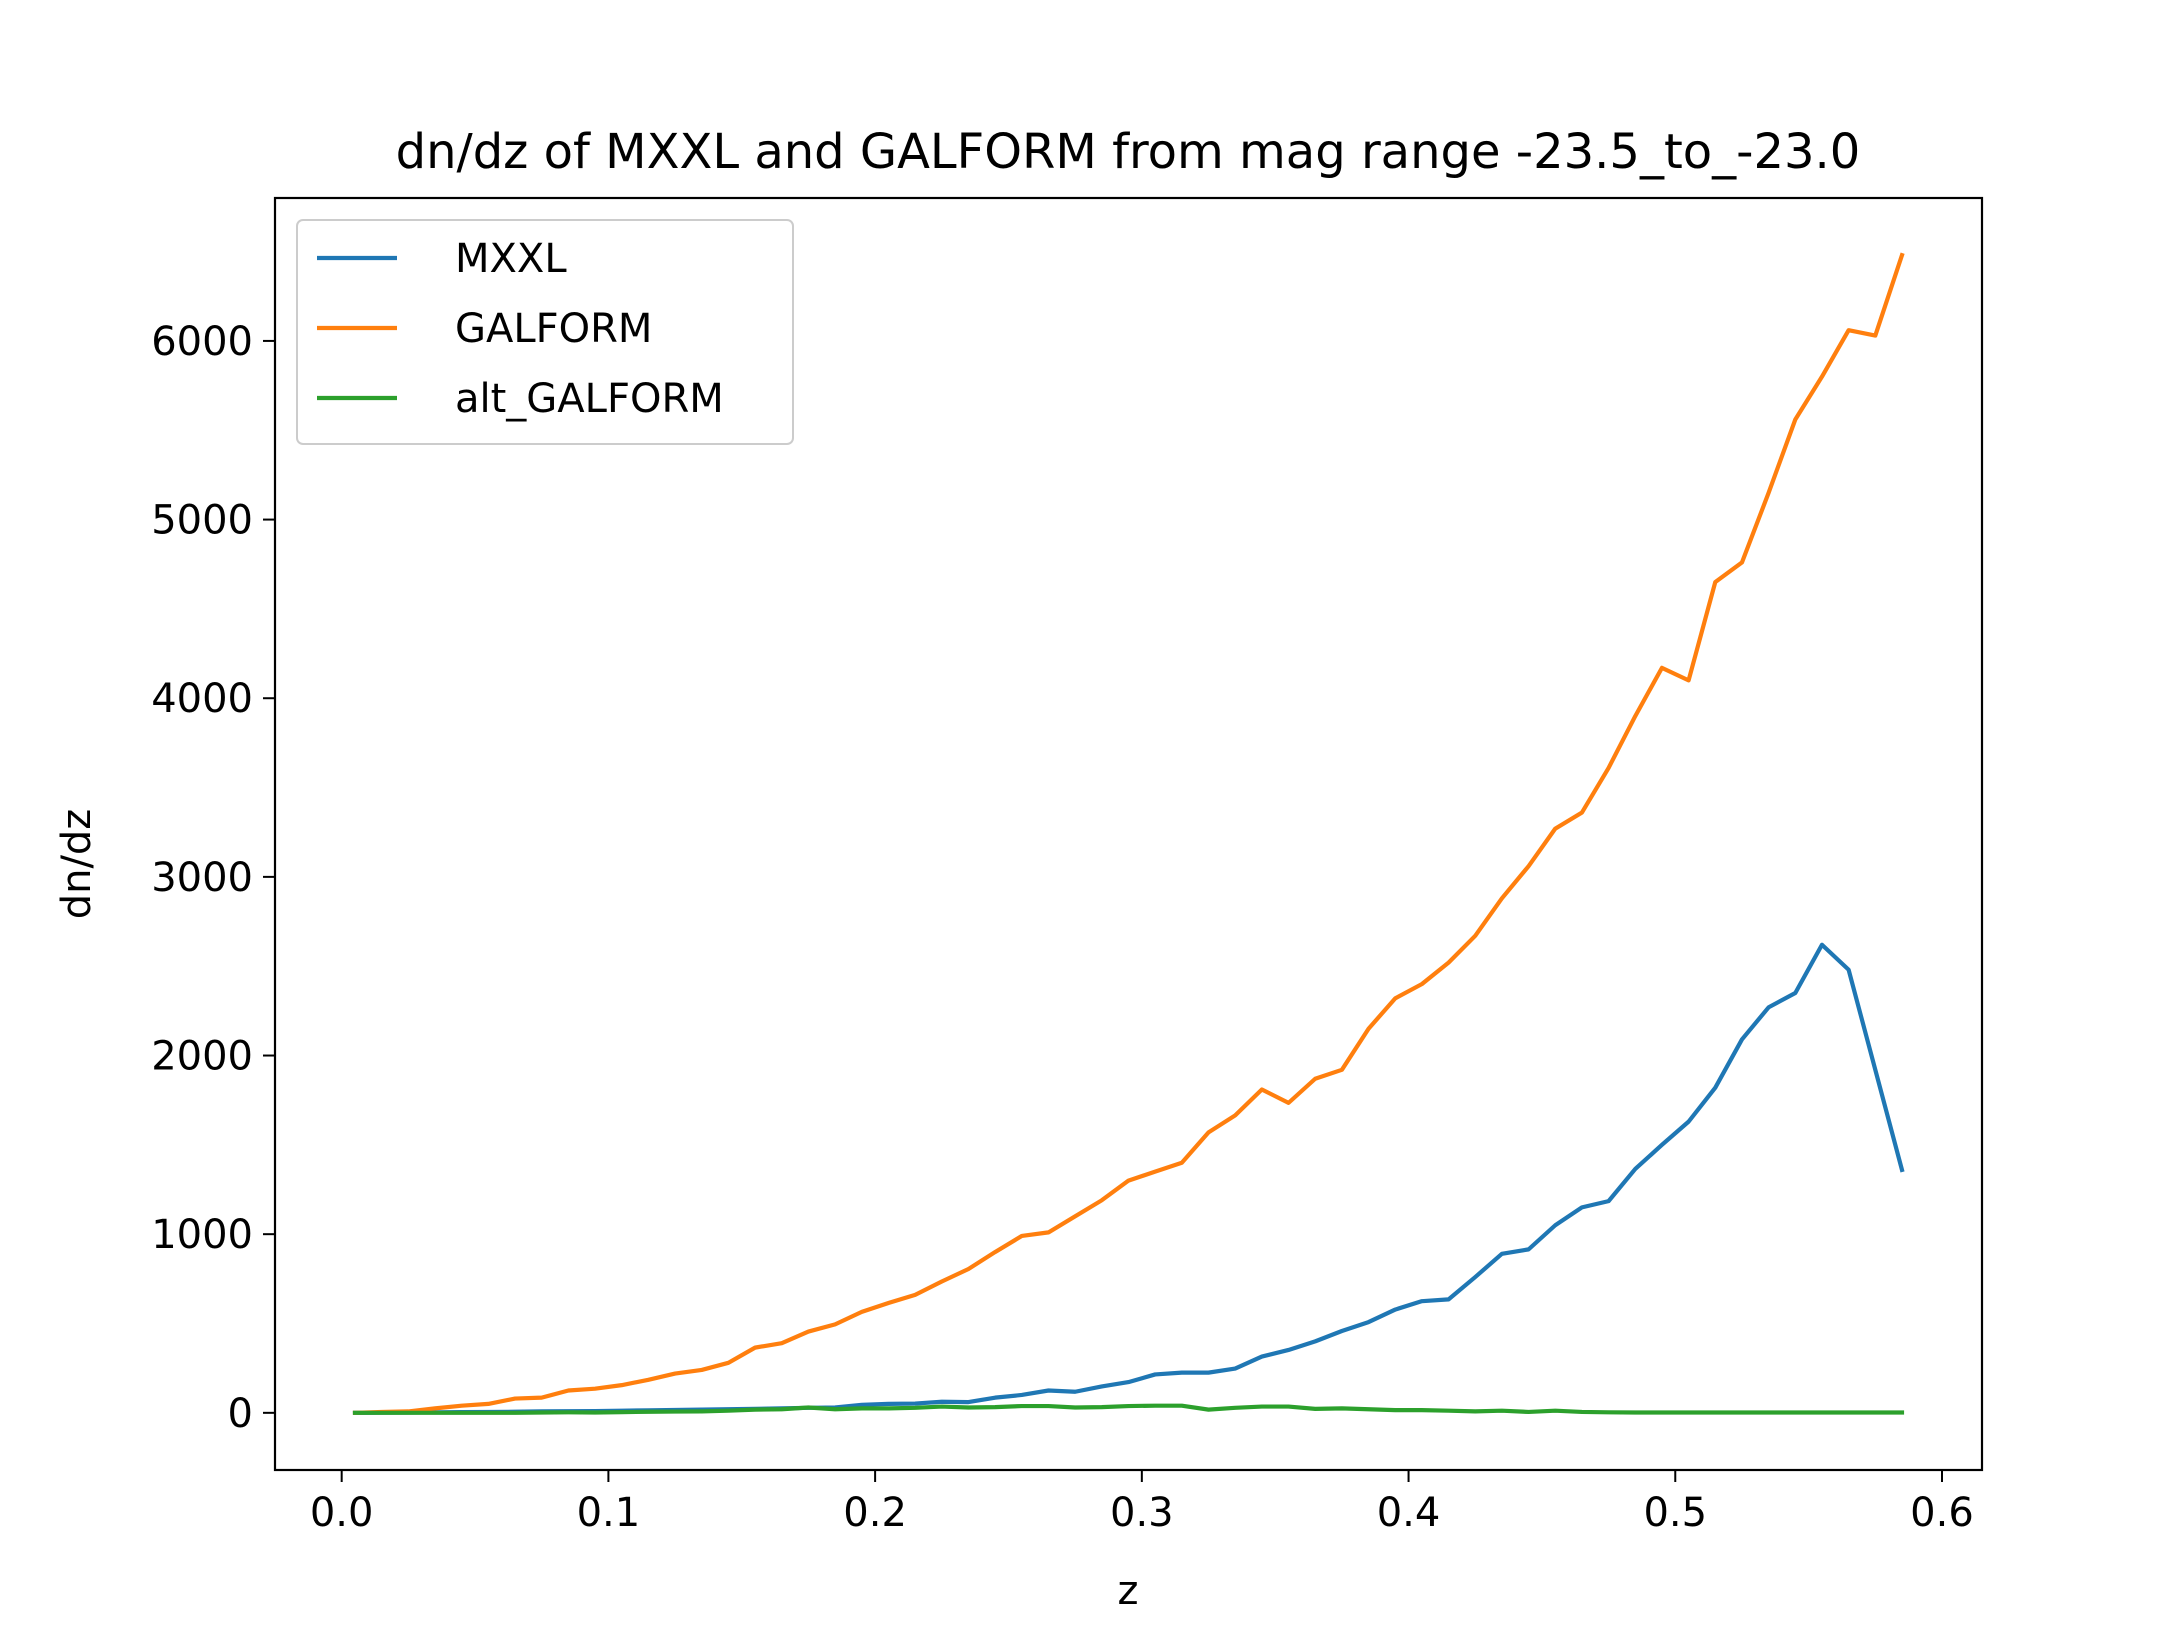 The image size is (2176, 1632). Describe the element at coordinates (1409, 1513) in the screenshot. I see `x-tick-label: 0.4` at that location.